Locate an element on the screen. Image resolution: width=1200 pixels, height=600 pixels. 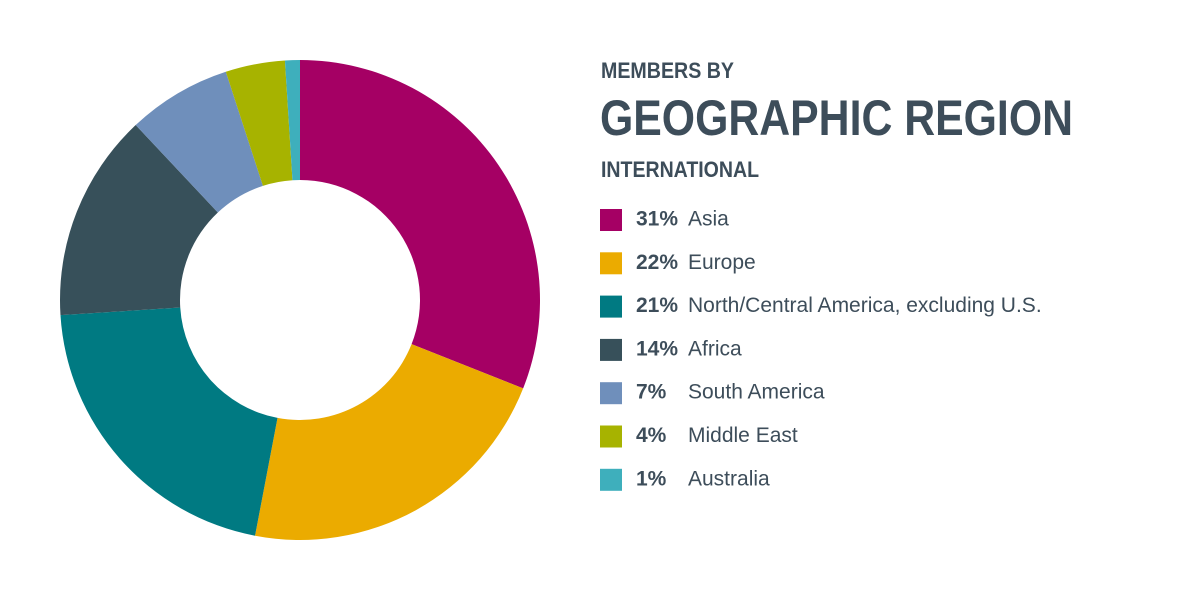
legend-value: 4% is located at coordinates (651, 435).